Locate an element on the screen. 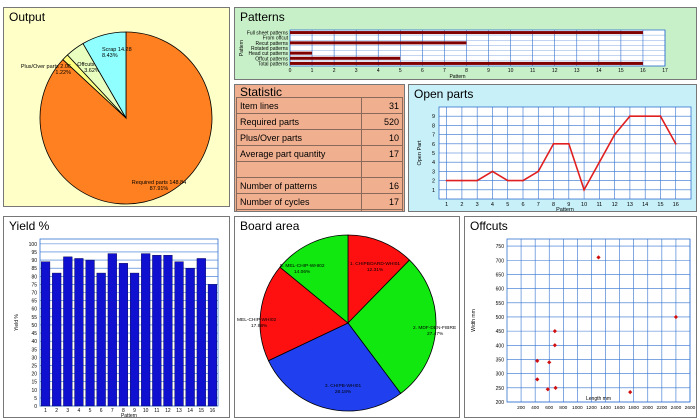 Image resolution: width=700 pixels, height=420 pixels. y-tick-label: 25 is located at coordinates (34, 366).